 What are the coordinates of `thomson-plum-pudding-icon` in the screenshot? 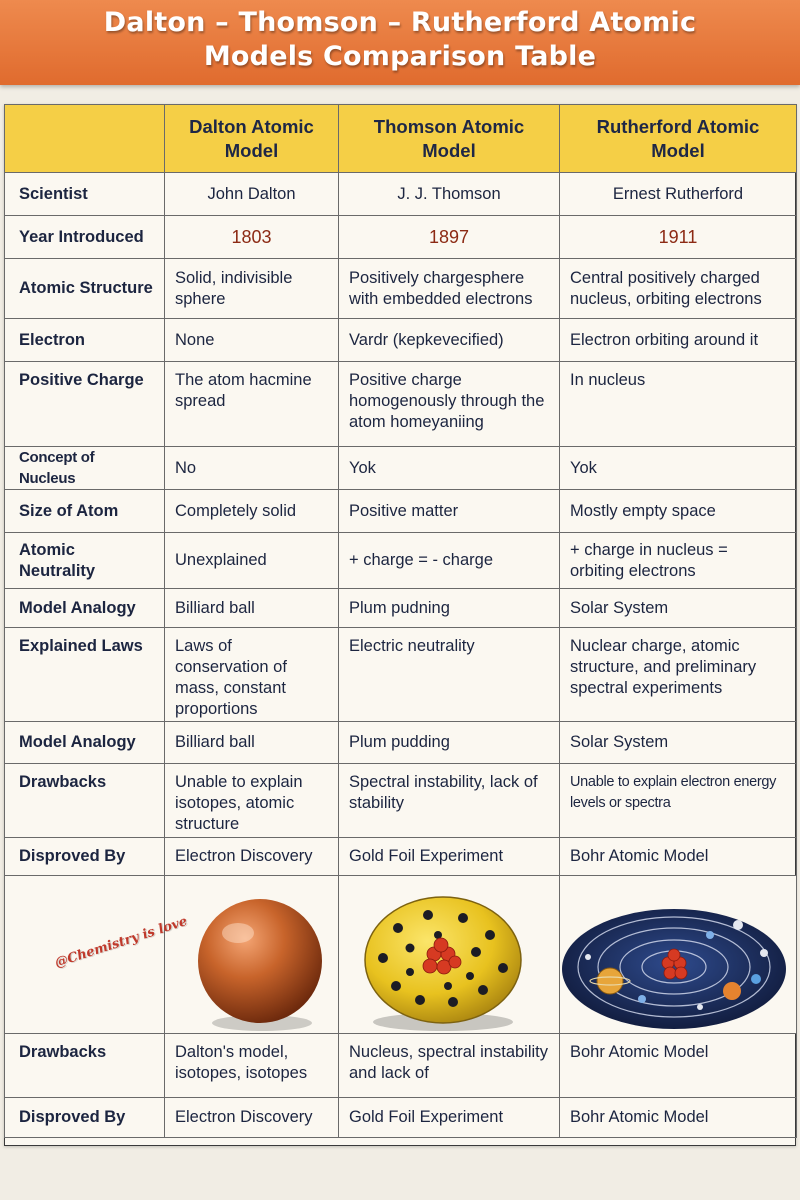 It's located at (443, 963).